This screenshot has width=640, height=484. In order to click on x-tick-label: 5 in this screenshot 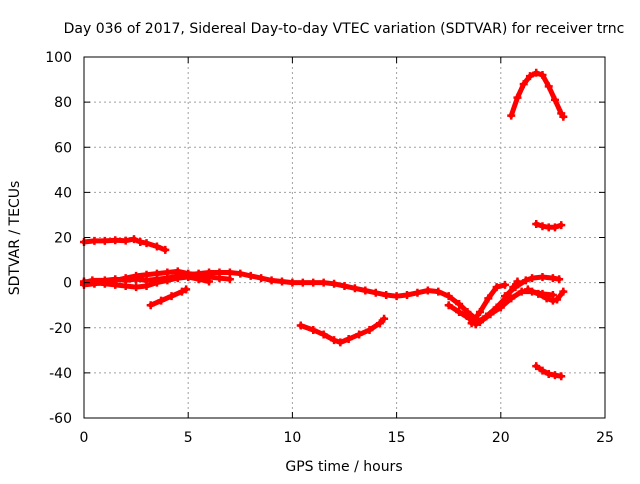, I will do `click(188, 438)`.